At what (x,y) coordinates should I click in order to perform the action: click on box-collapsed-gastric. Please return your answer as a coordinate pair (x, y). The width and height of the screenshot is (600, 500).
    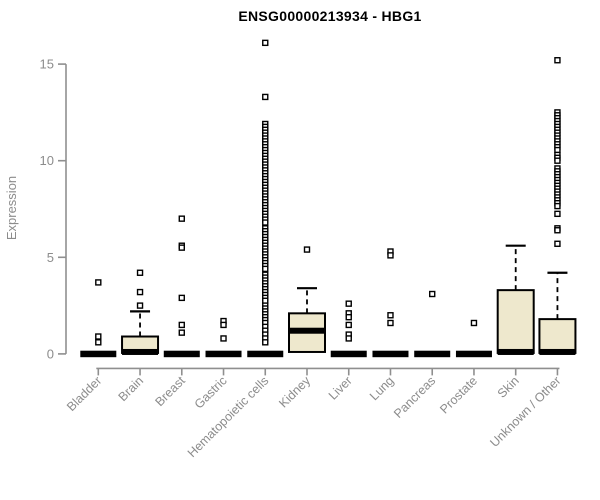
    Looking at the image, I should click on (223, 354).